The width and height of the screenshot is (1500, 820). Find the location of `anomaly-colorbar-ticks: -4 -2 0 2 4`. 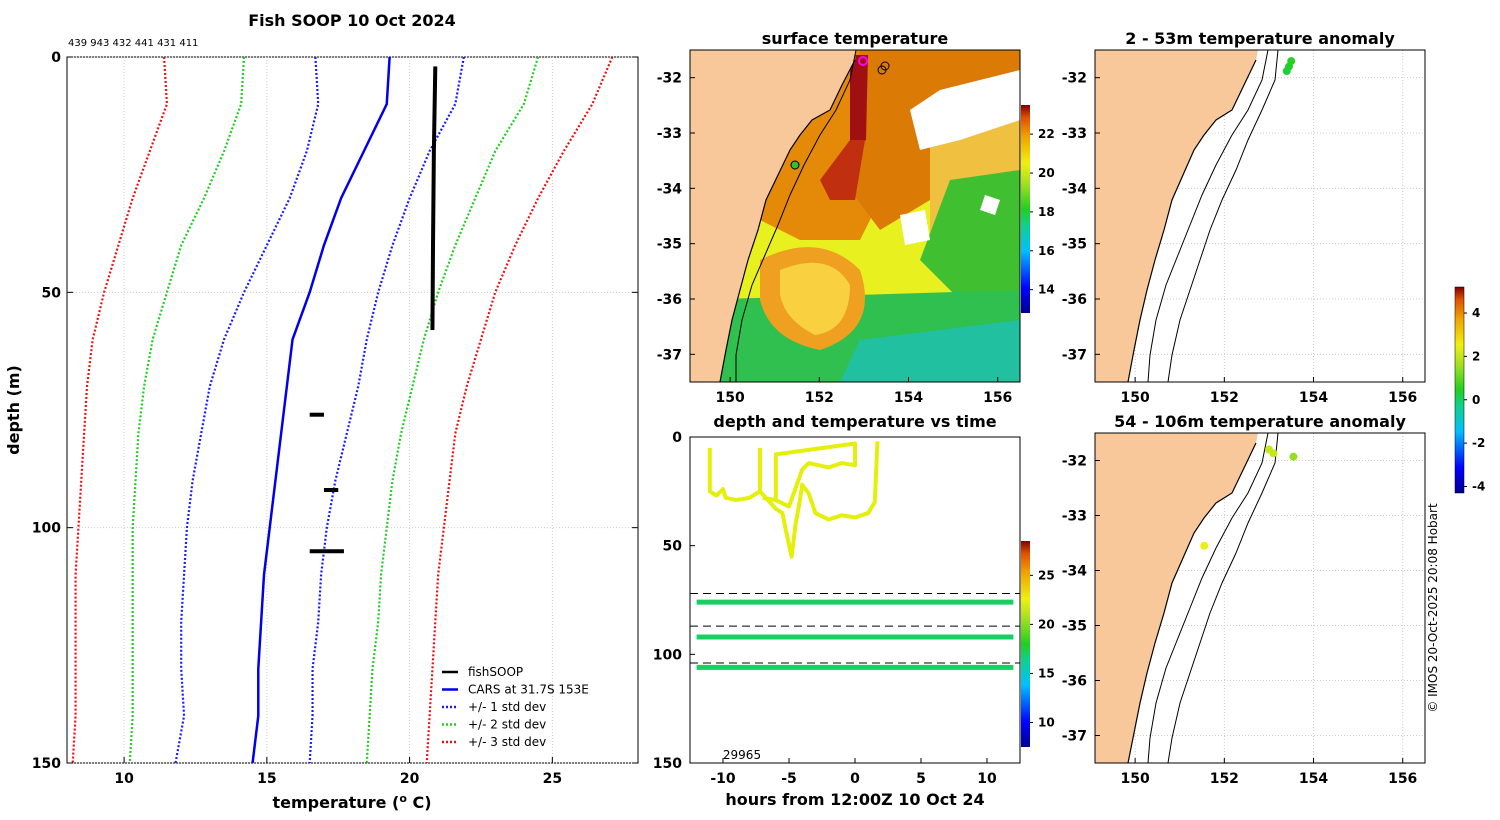

anomaly-colorbar-ticks: -4 -2 0 2 4 is located at coordinates (1474, 399).